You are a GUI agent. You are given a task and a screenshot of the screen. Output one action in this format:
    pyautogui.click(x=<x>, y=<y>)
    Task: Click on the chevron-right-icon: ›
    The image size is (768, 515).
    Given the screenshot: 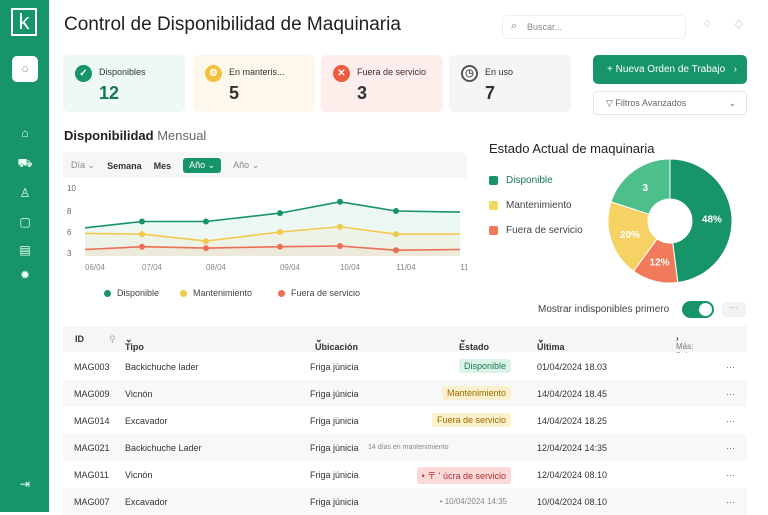 What is the action you would take?
    pyautogui.click(x=735, y=69)
    